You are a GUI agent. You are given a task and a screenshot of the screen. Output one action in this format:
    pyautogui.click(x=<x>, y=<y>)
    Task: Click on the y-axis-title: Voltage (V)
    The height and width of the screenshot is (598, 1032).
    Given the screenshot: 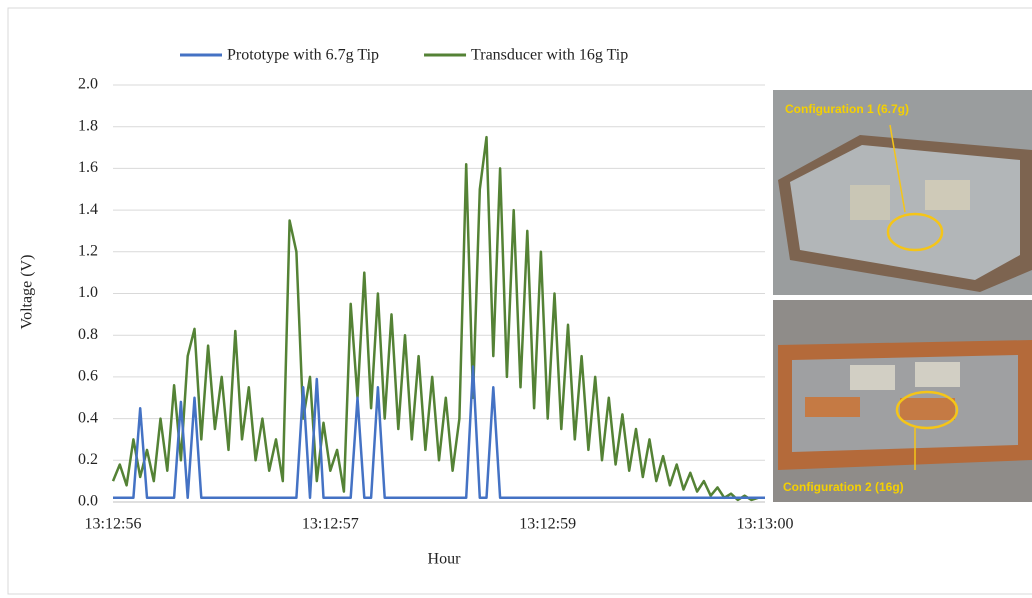 What is the action you would take?
    pyautogui.click(x=27, y=292)
    